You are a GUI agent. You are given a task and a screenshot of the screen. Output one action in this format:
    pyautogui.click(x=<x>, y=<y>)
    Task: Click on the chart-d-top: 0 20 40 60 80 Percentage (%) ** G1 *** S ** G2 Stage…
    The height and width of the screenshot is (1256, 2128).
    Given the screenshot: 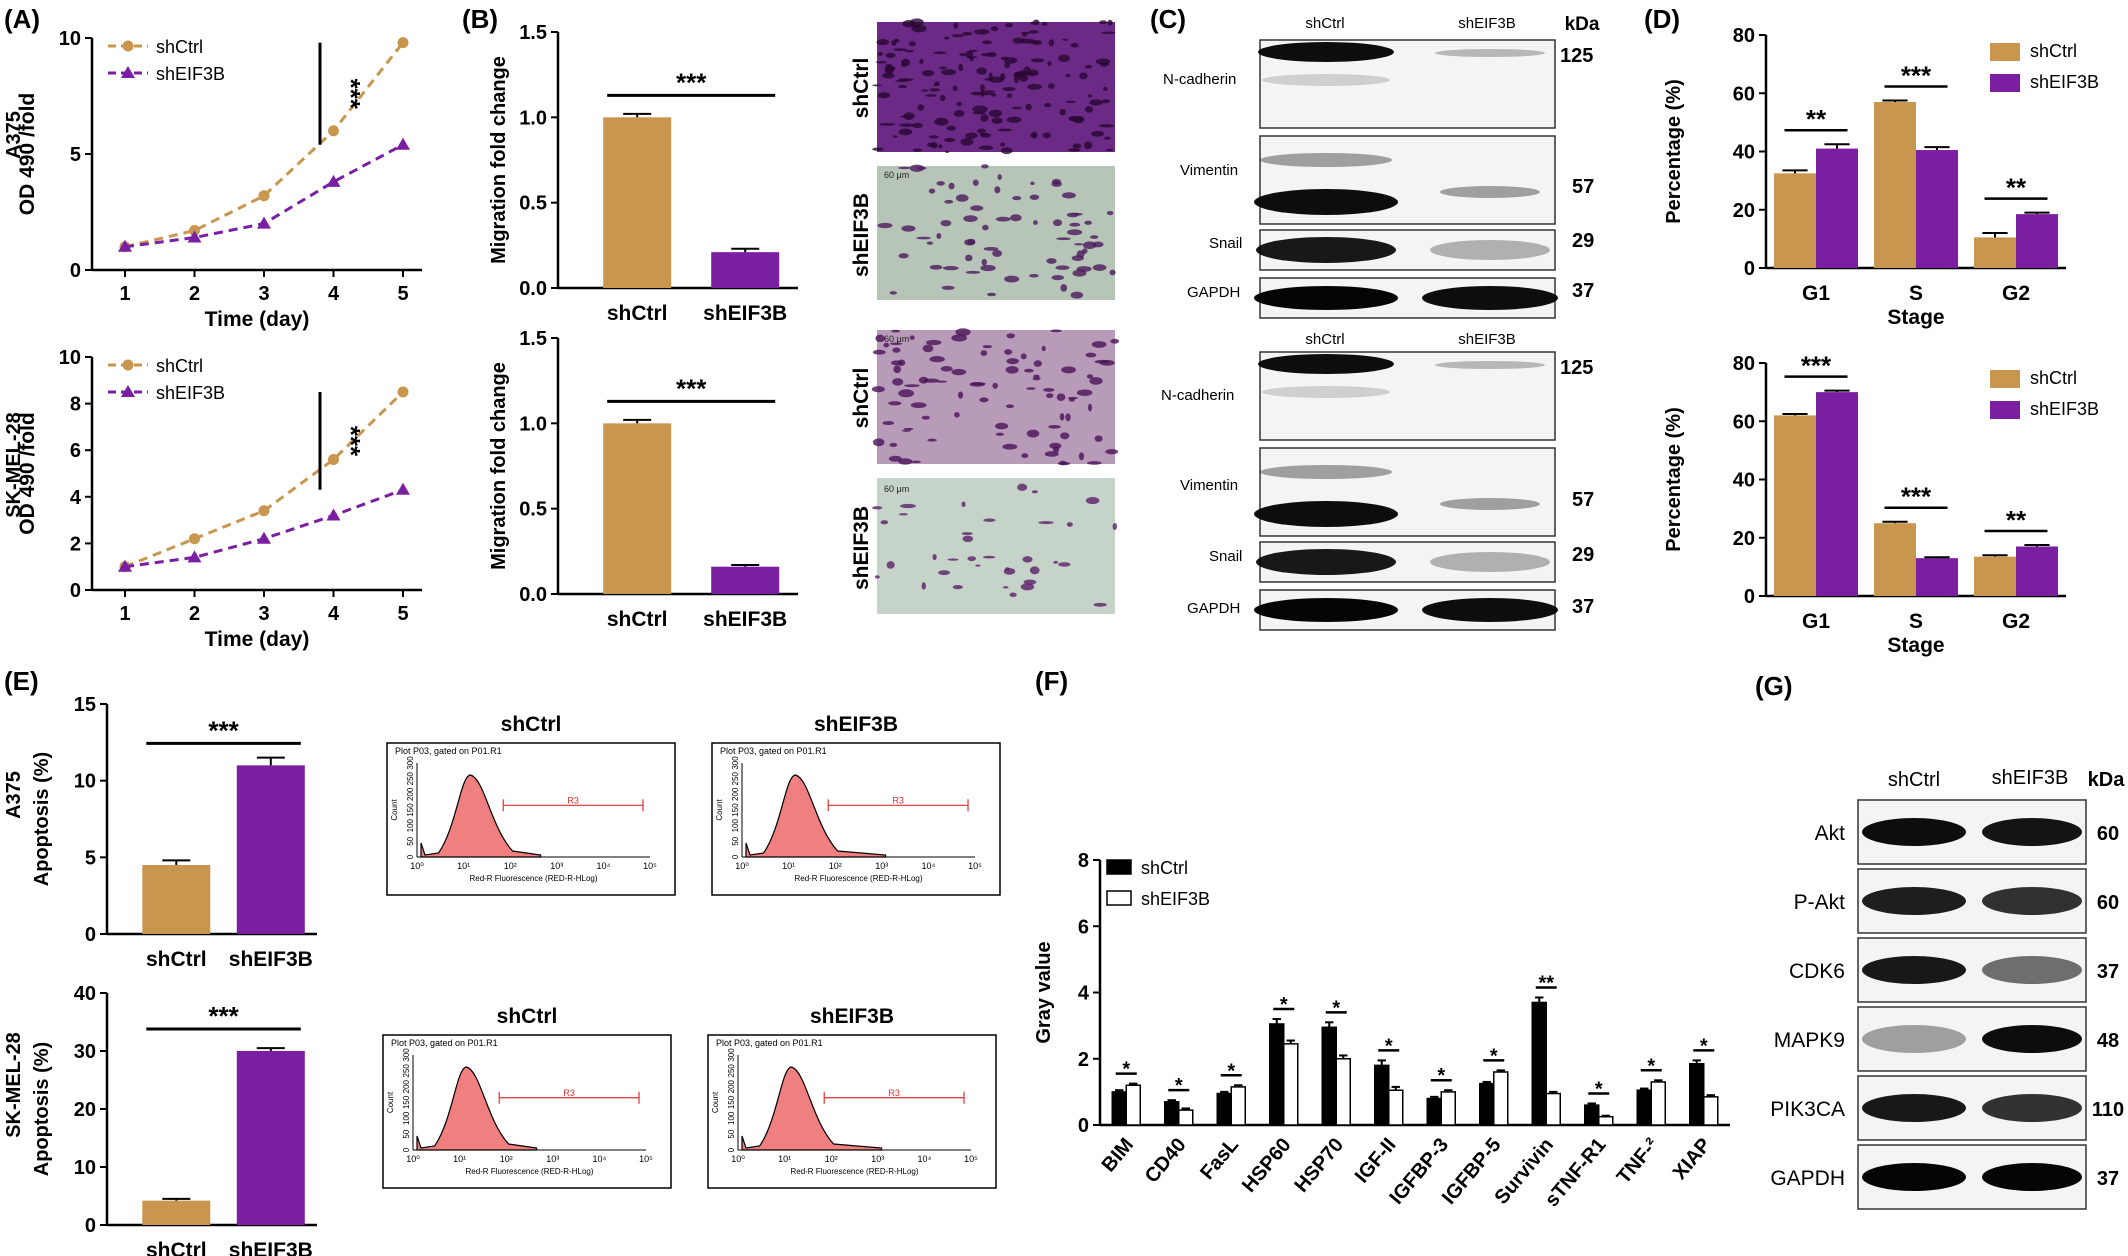 What is the action you would take?
    pyautogui.click(x=1881, y=177)
    